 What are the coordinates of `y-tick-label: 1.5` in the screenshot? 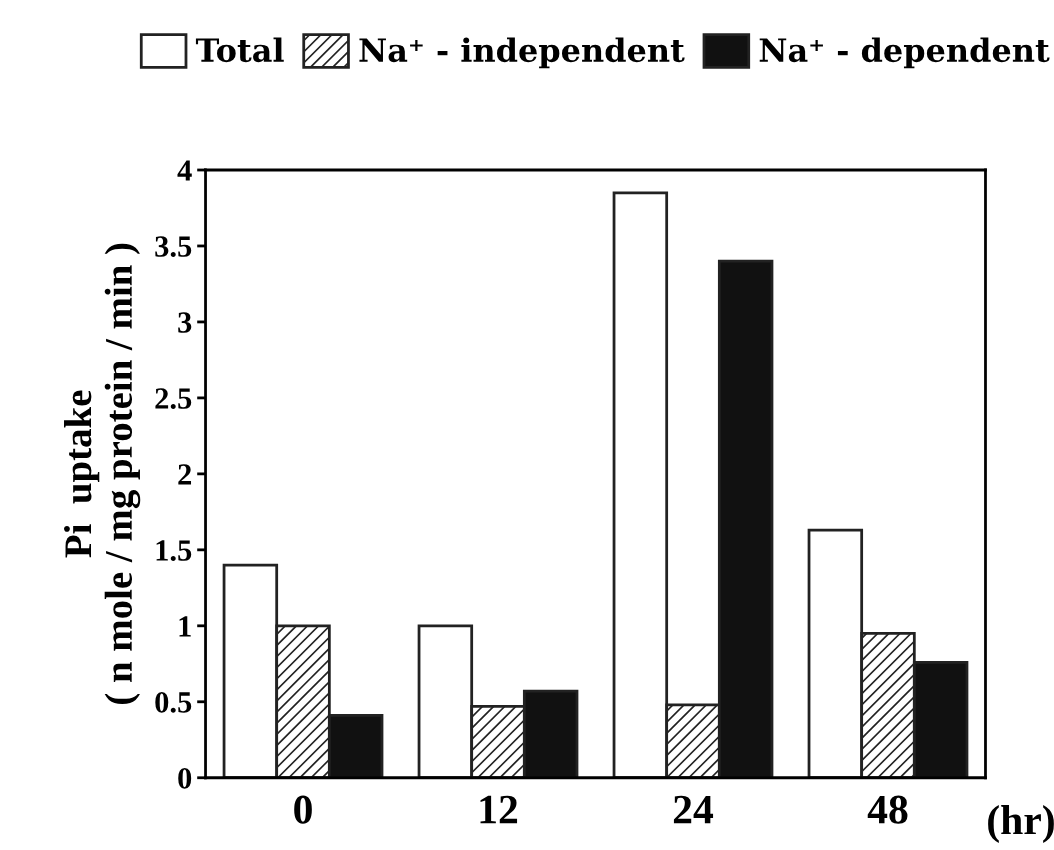 It's located at (174, 550).